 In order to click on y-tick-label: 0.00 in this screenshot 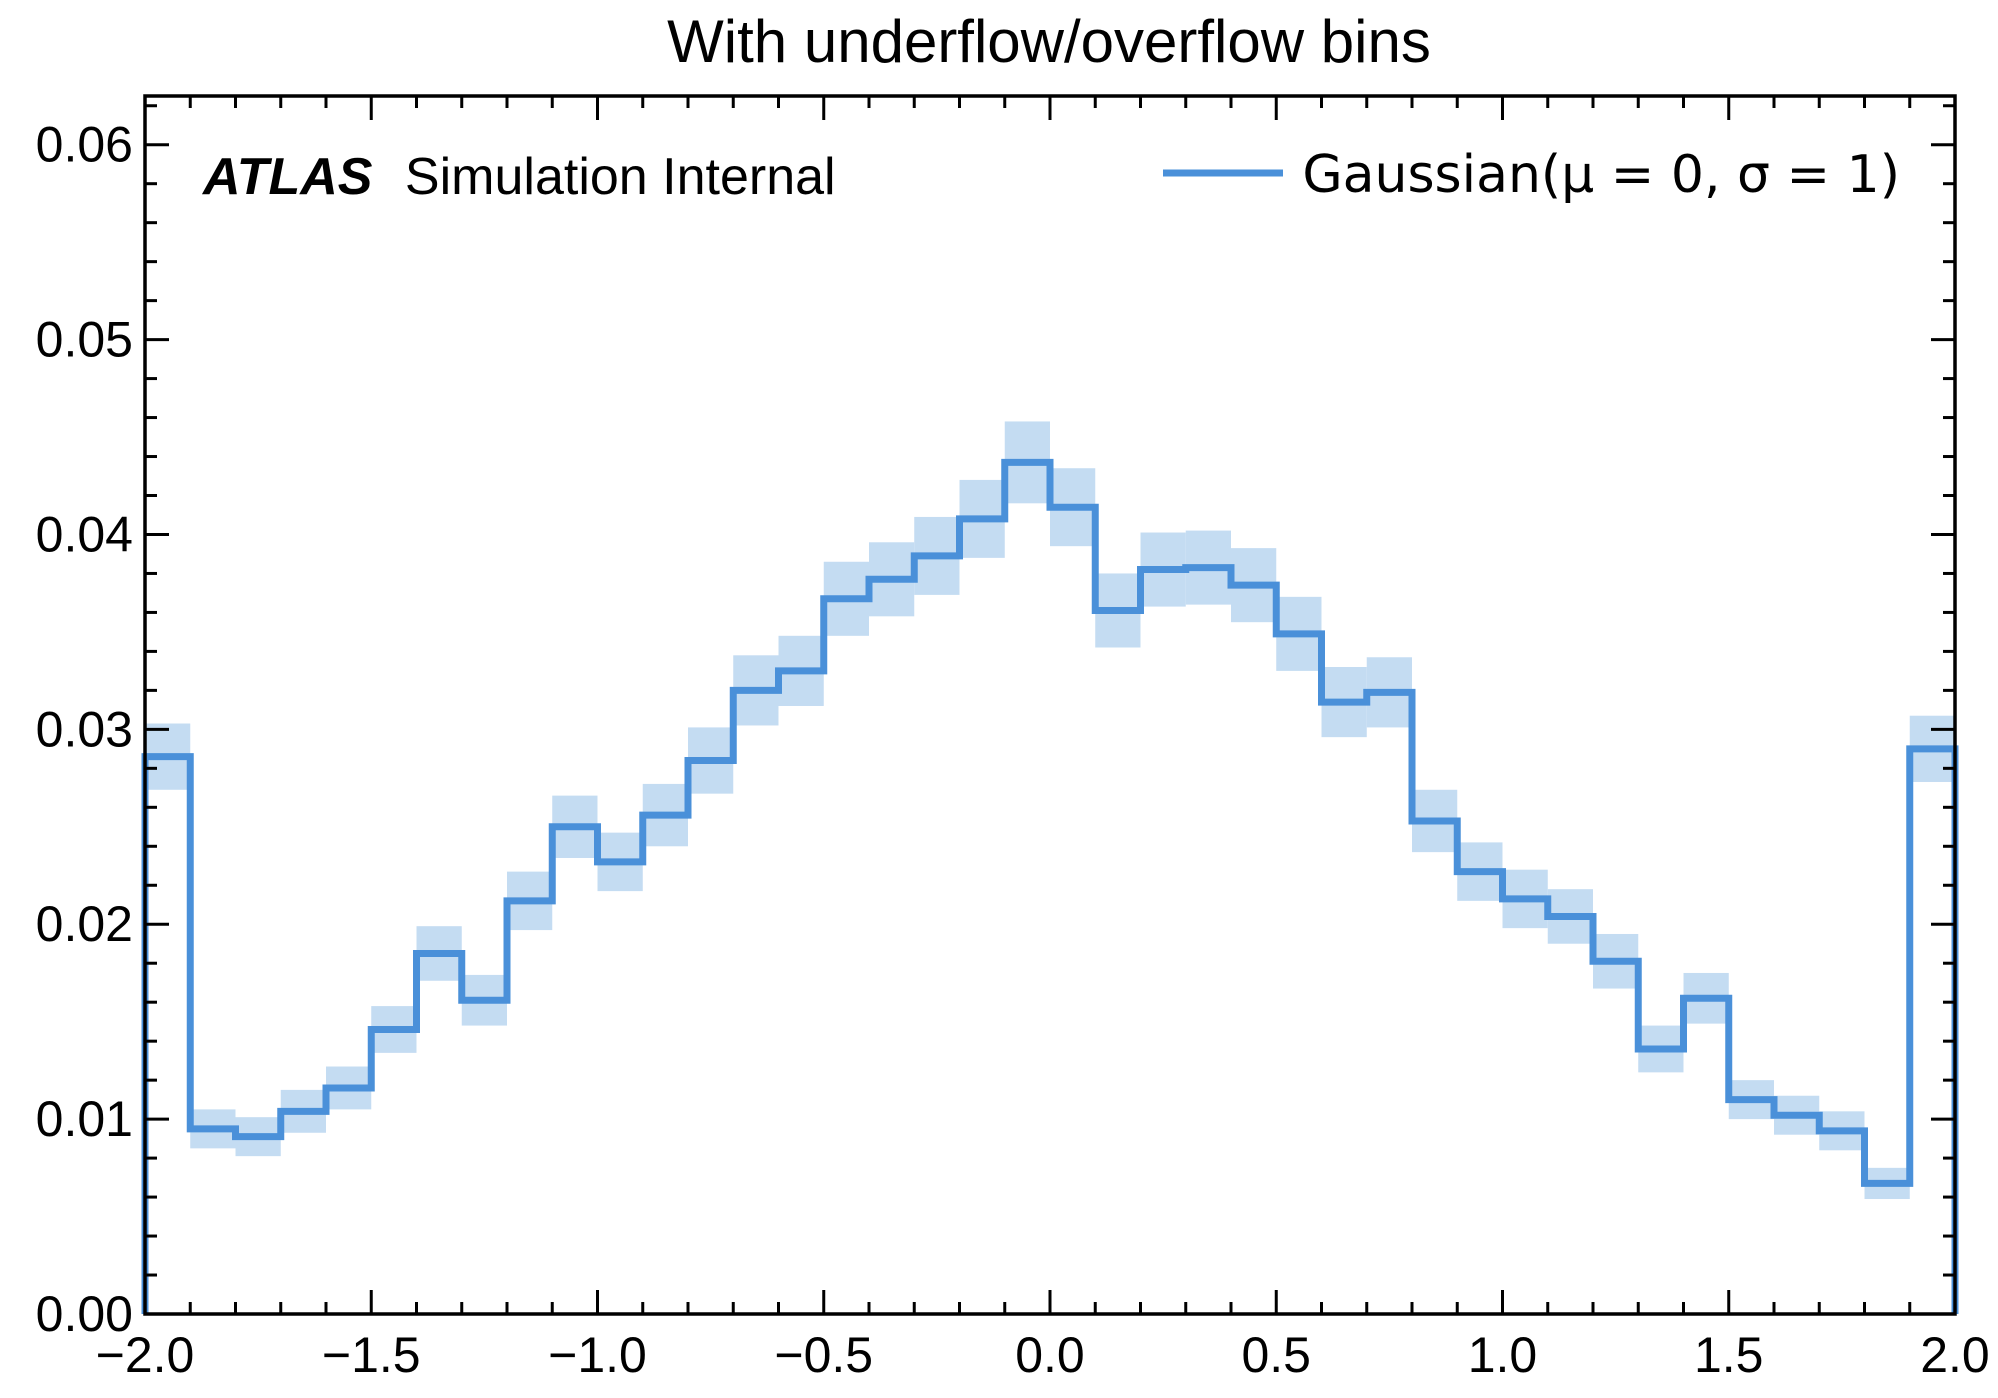, I will do `click(84, 1314)`.